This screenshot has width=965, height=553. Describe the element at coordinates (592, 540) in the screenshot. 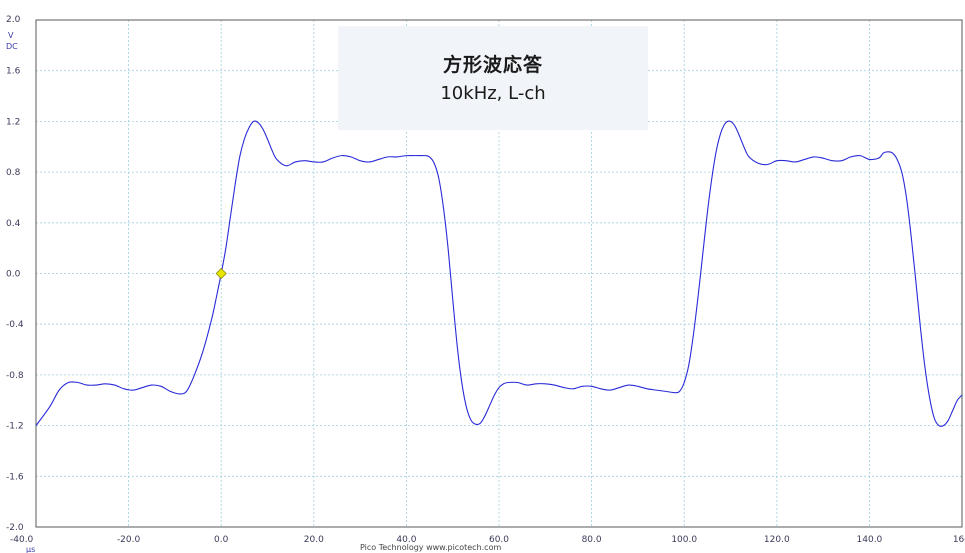

I see `x-tick-label: 80.0` at that location.